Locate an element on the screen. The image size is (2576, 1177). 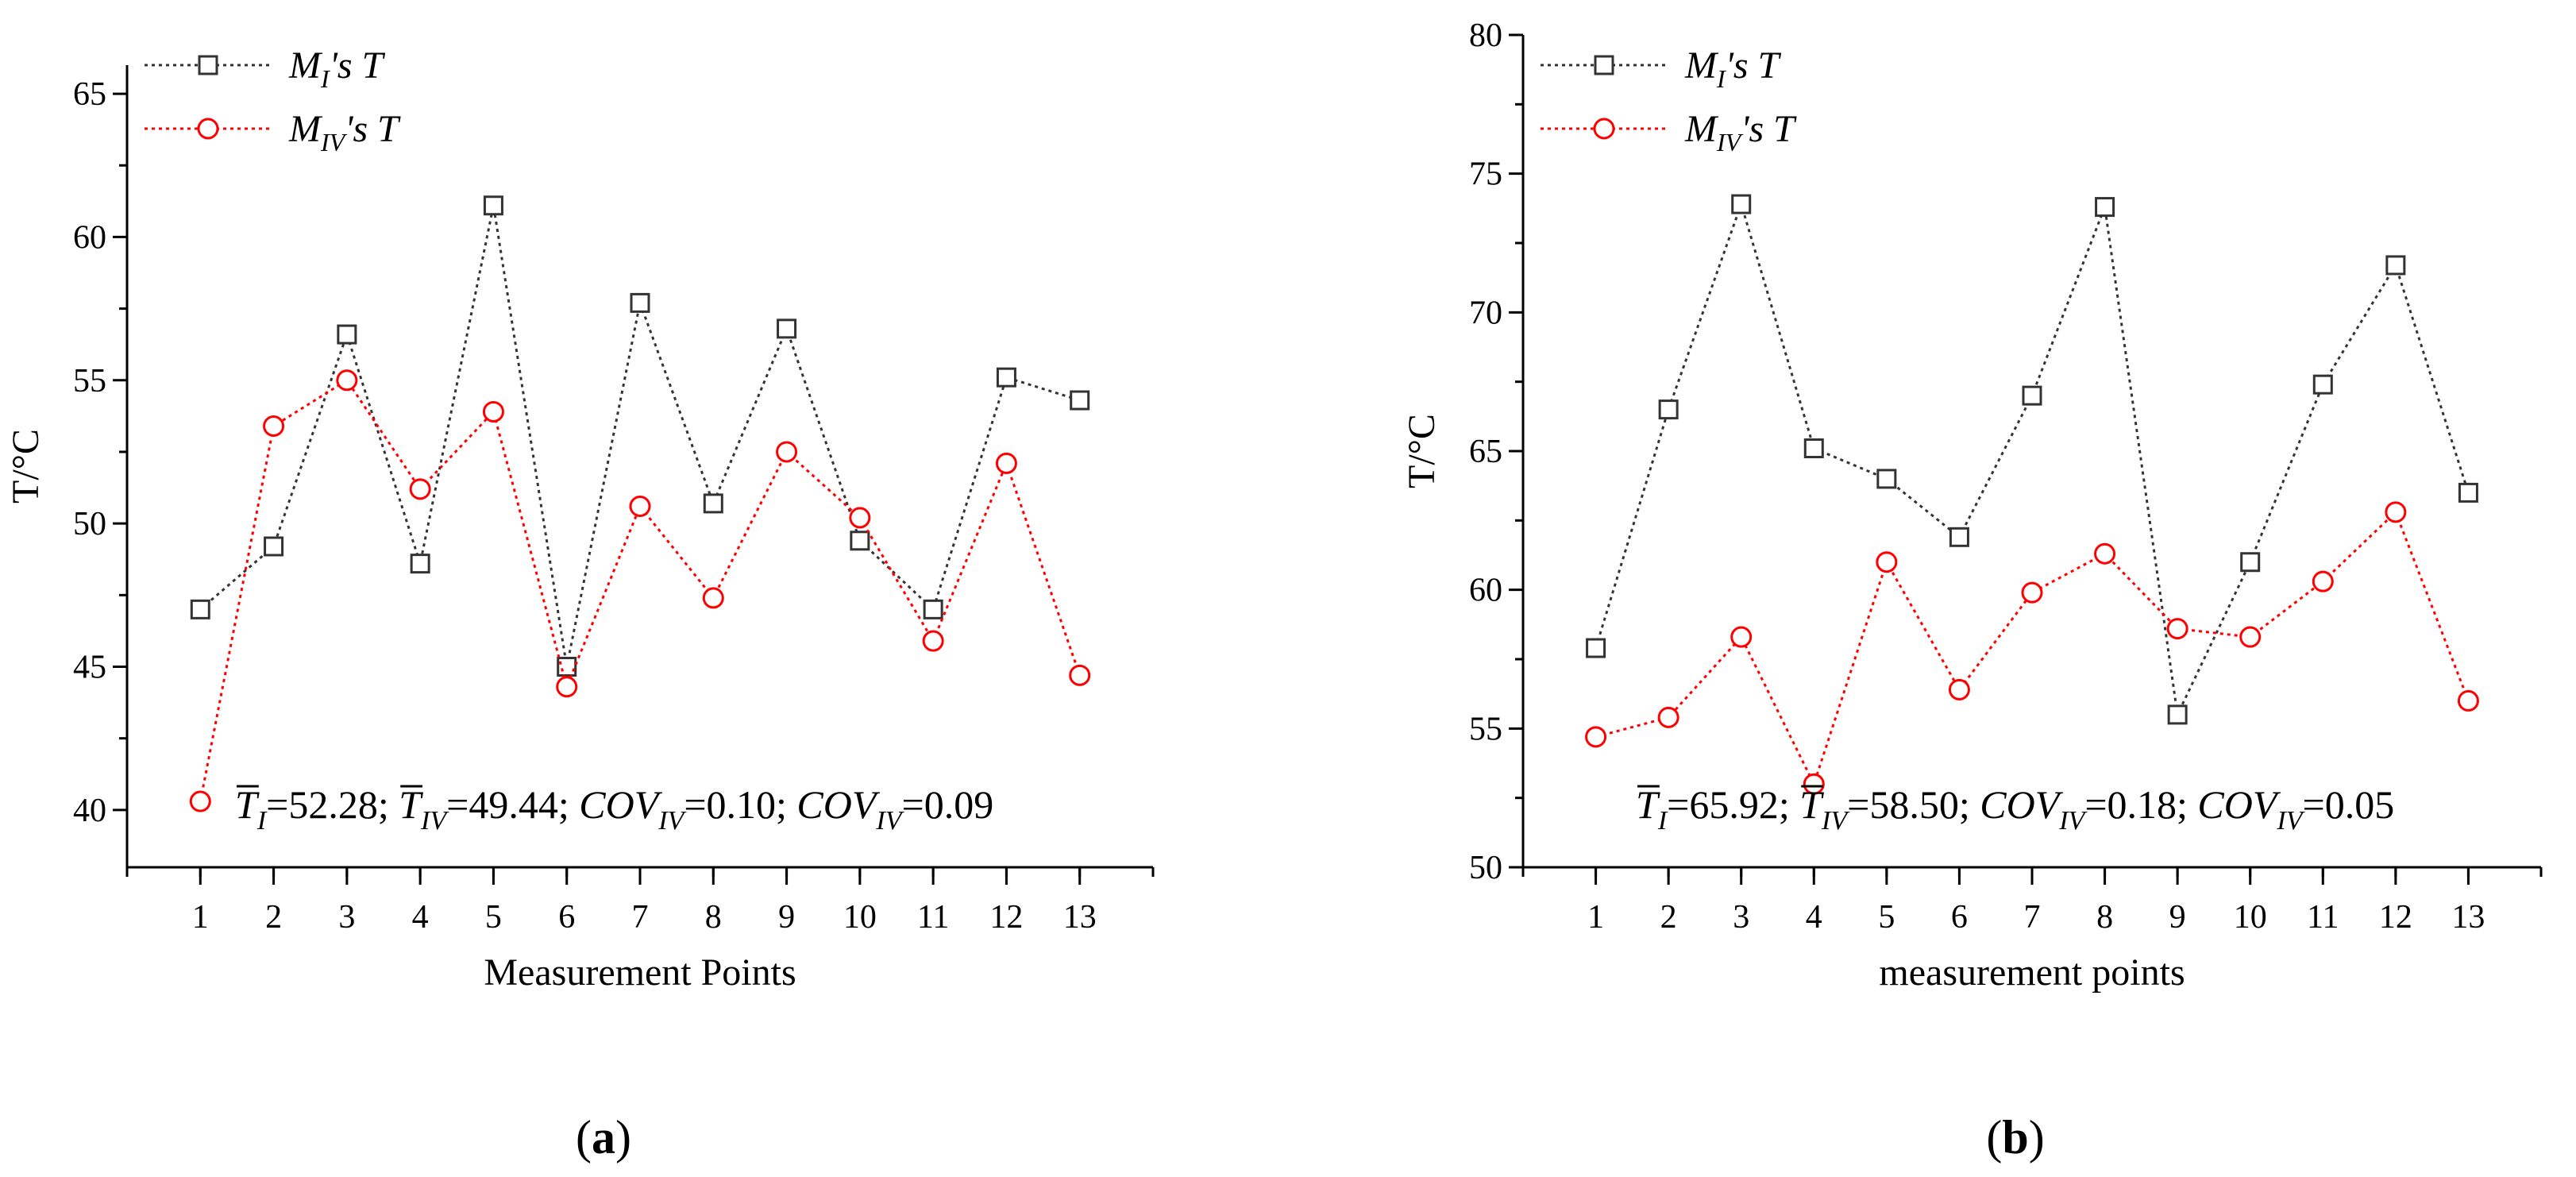
y-tick-label: 75 is located at coordinates (1485, 174).